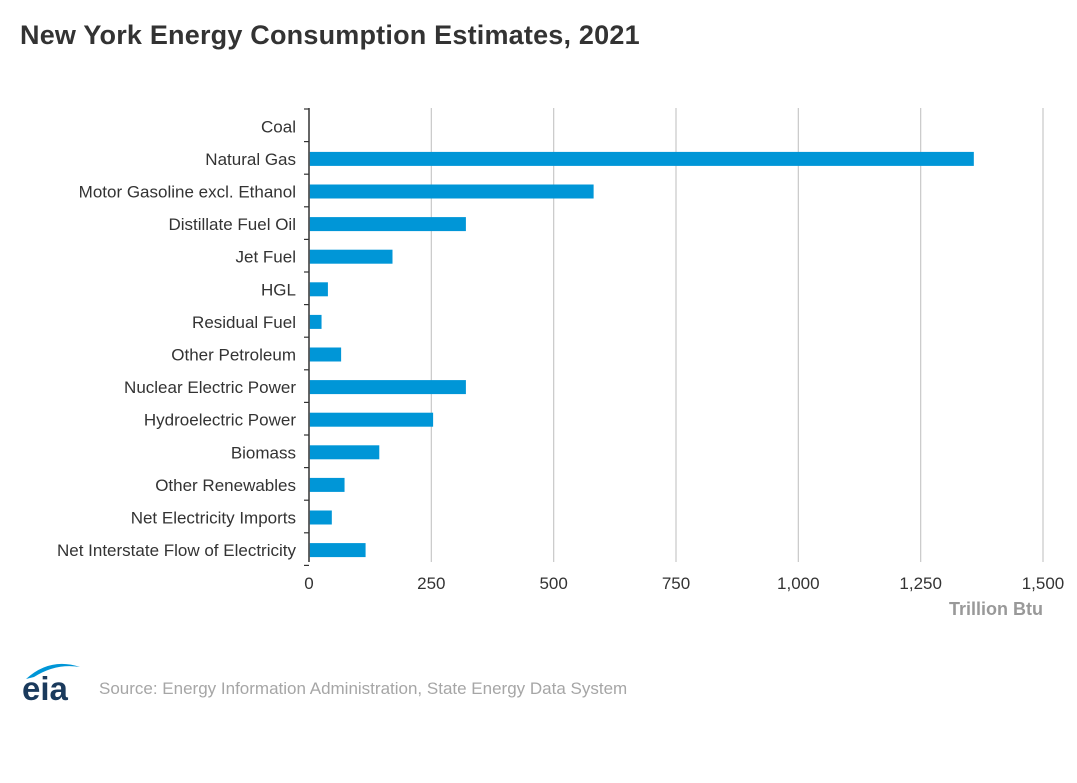  Describe the element at coordinates (177, 550) in the screenshot. I see `category-label: Net Interstate Flow of Electricity` at that location.